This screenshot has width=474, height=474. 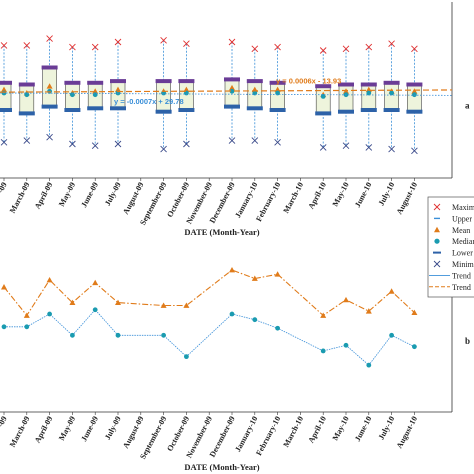 I want to click on panel-label-b: b, so click(x=467, y=341).